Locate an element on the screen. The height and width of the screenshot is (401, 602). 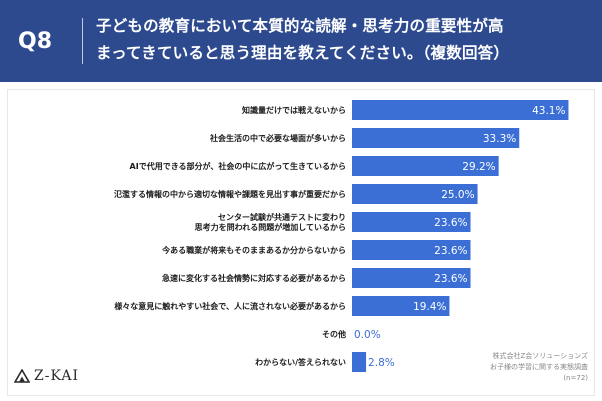
category-label: AIで代用できる部分が、社会の中に広がって生きているから is located at coordinates (238, 166).